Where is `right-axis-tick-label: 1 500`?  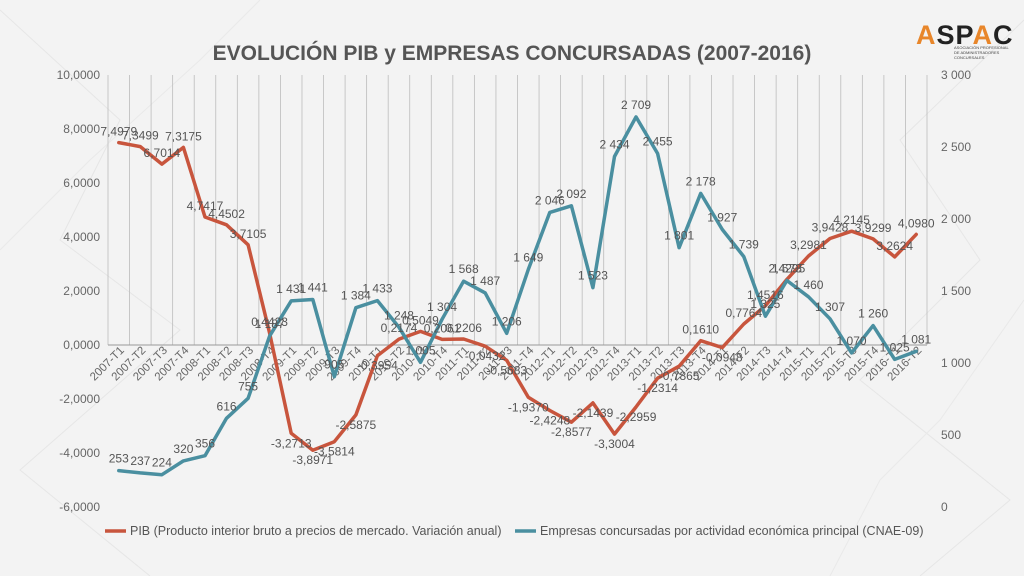
right-axis-tick-label: 1 500 is located at coordinates (956, 291).